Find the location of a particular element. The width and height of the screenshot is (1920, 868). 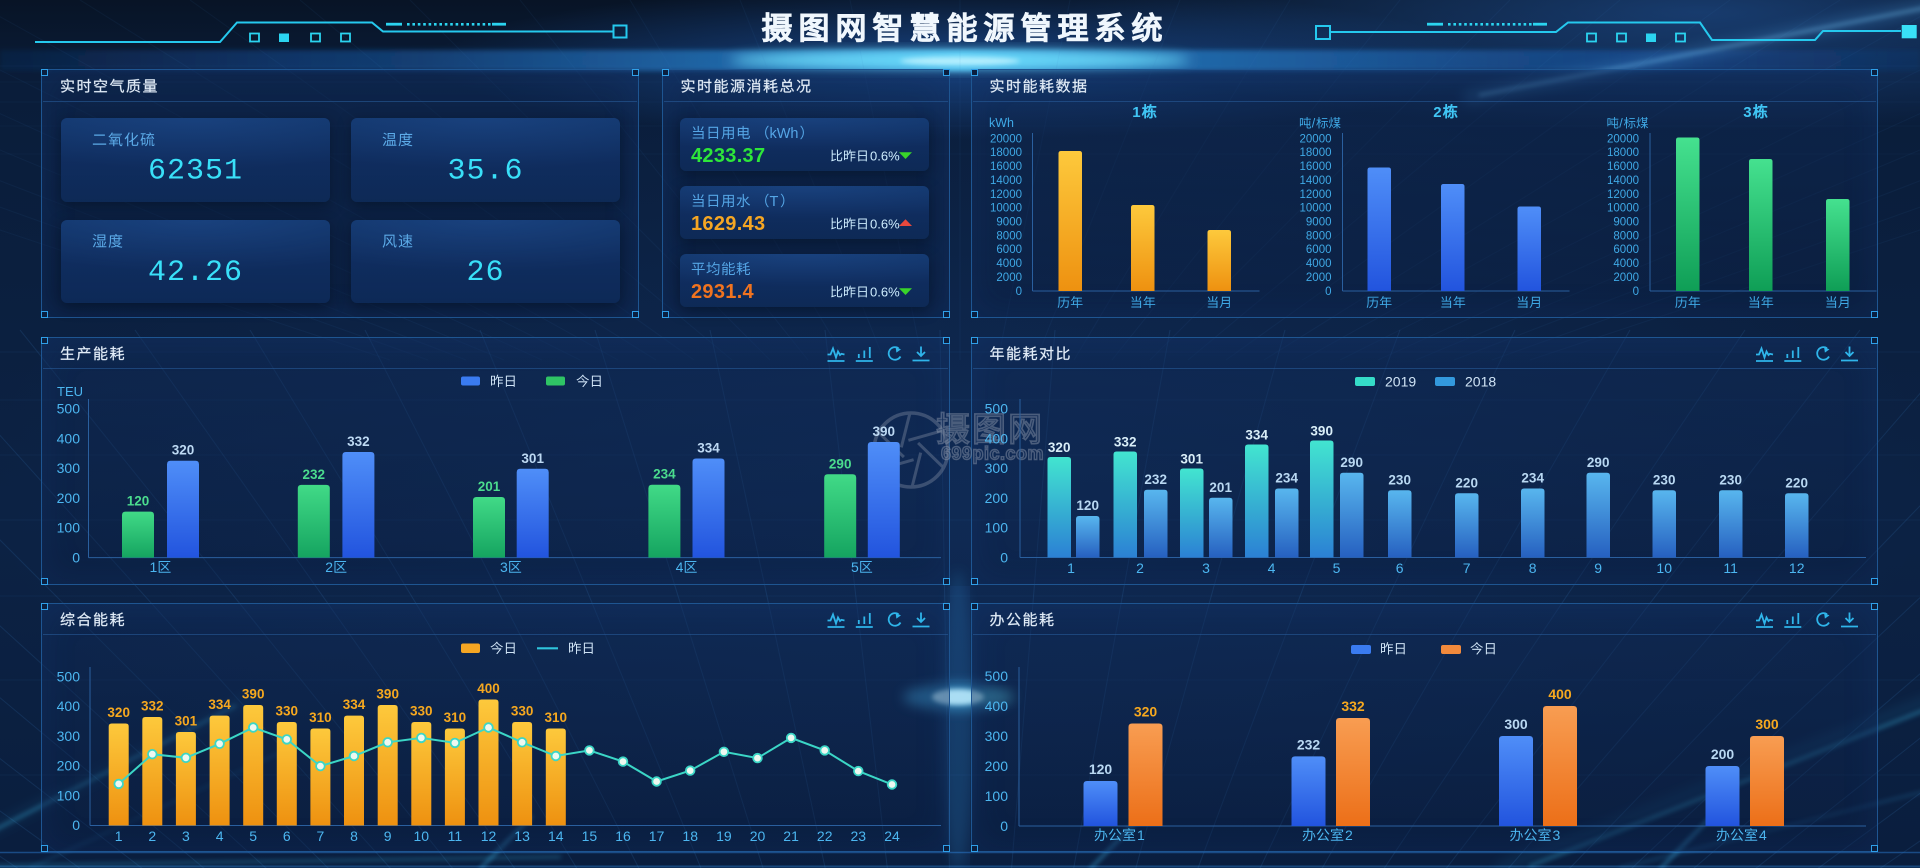

svg-text: 201 is located at coordinates (489, 486).